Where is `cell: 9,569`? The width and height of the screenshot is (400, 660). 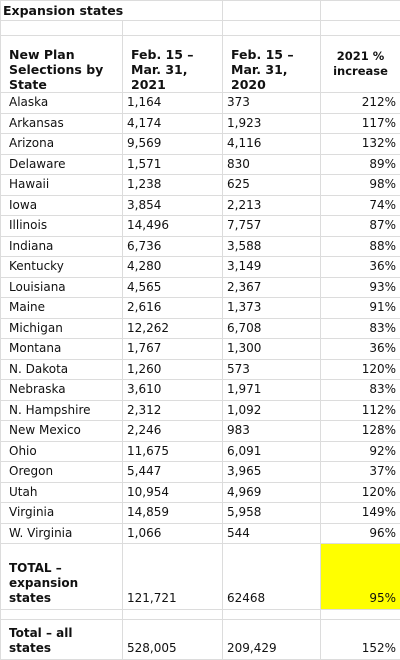 cell: 9,569 is located at coordinates (173, 144).